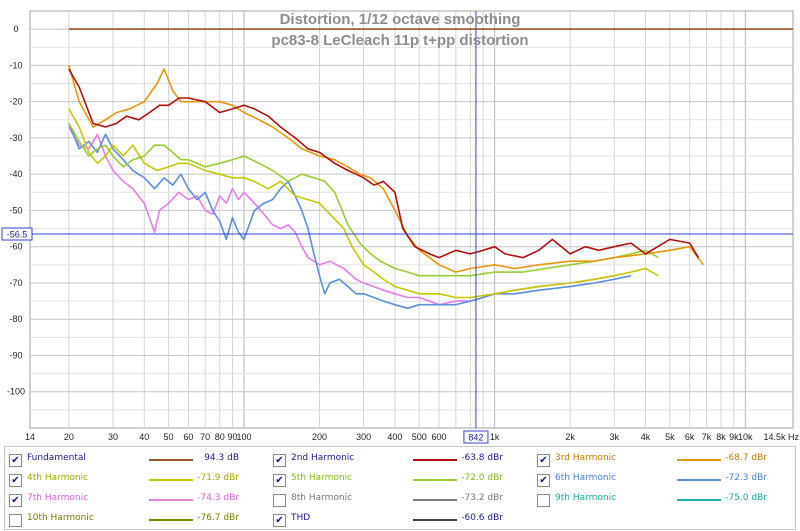  Describe the element at coordinates (646, 437) in the screenshot. I see `x-tick-label: 4k` at that location.